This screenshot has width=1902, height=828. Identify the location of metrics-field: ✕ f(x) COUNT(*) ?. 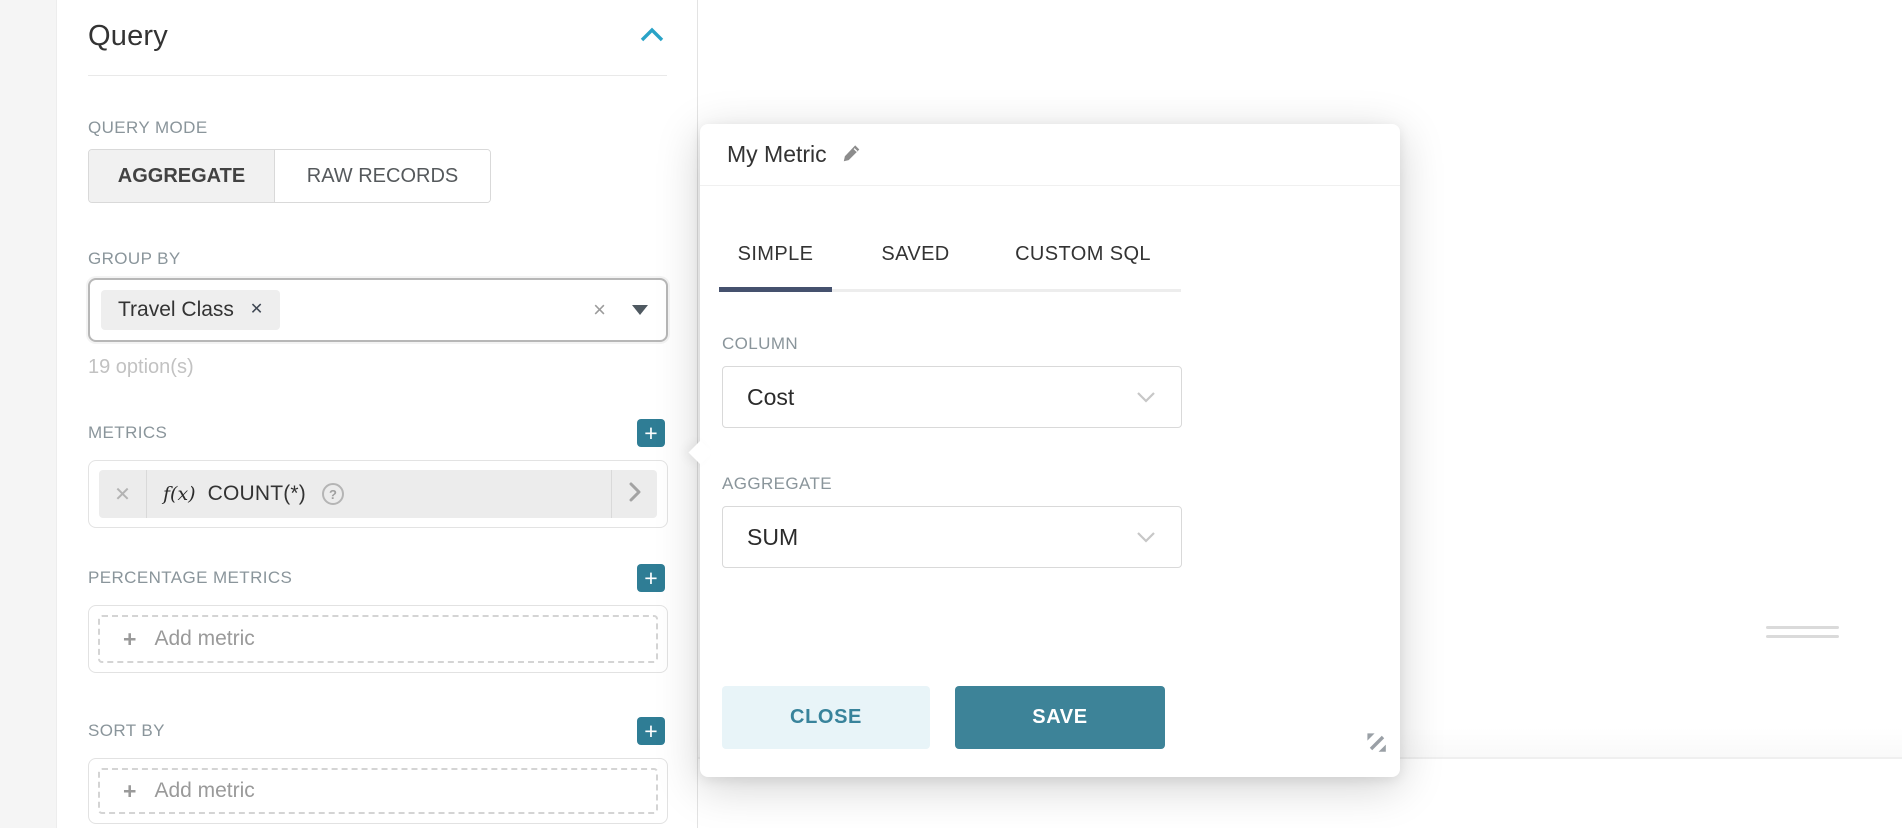
(378, 494).